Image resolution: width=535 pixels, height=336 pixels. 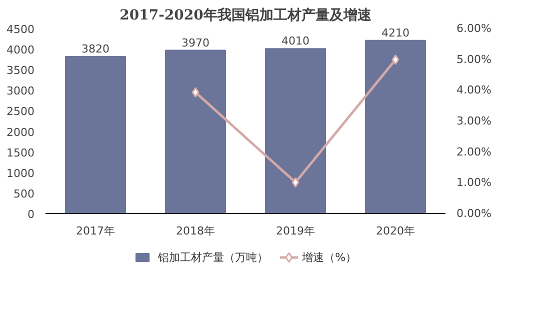 What do you see at coordinates (20, 71) in the screenshot?
I see `y-tick-label: 3500` at bounding box center [20, 71].